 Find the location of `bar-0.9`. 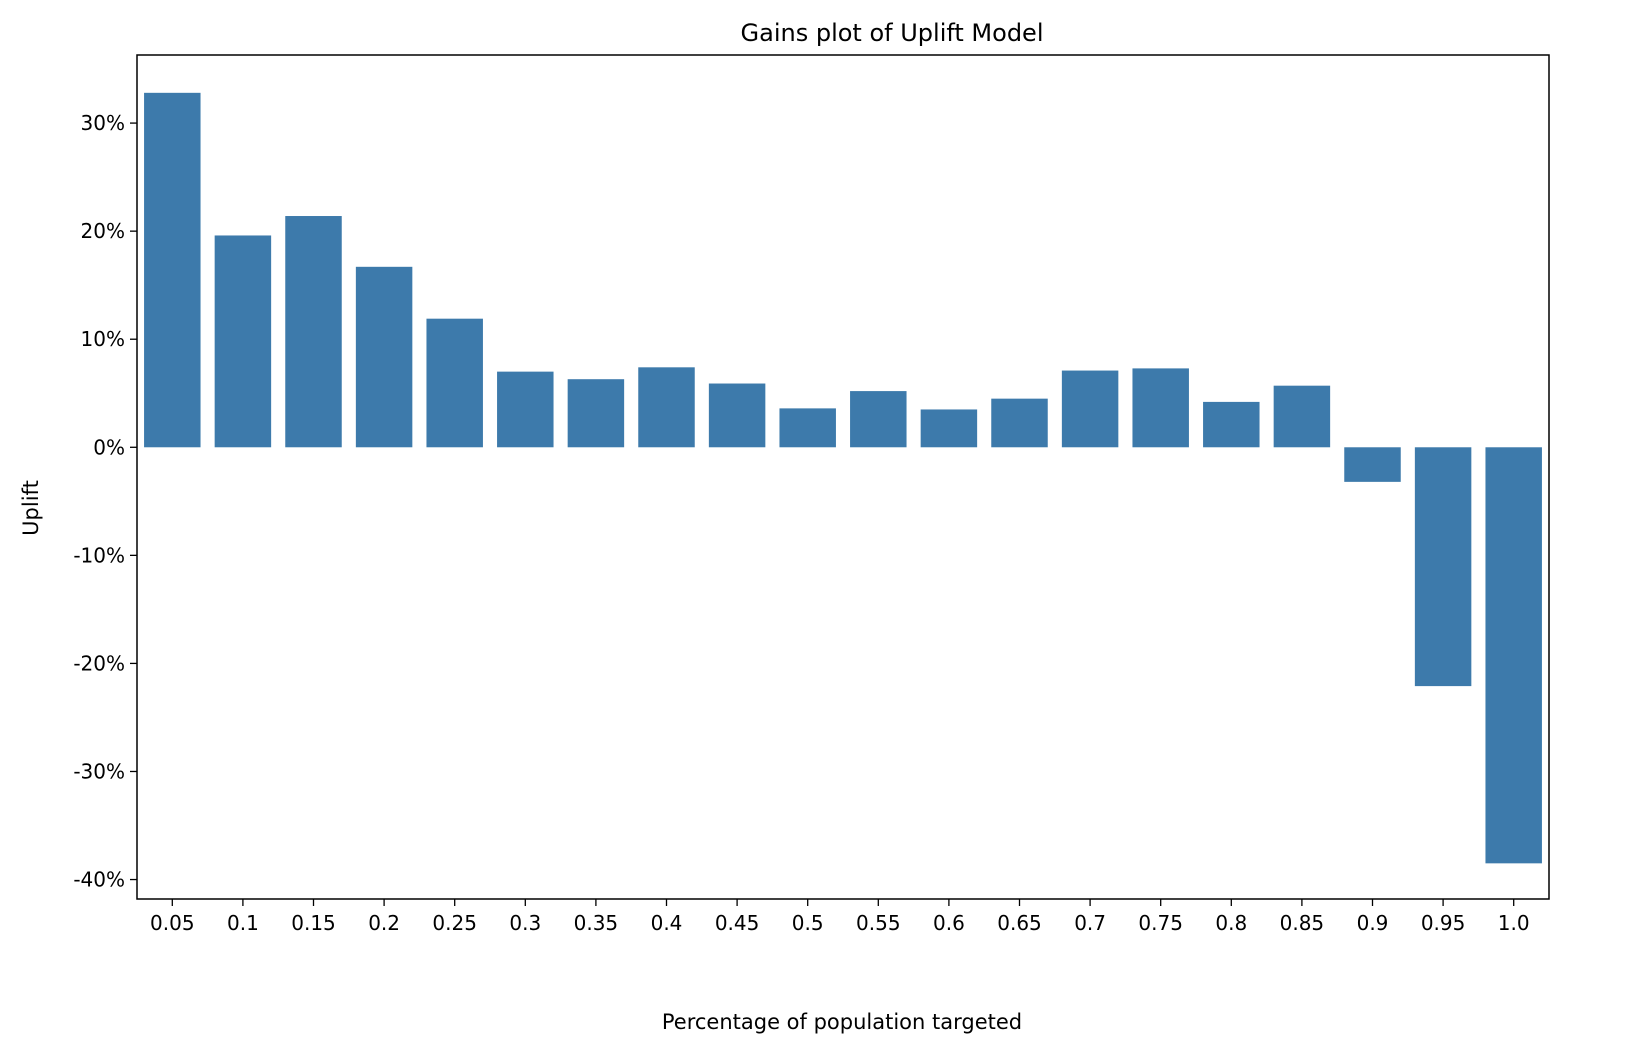

bar-0.9 is located at coordinates (1372, 464).